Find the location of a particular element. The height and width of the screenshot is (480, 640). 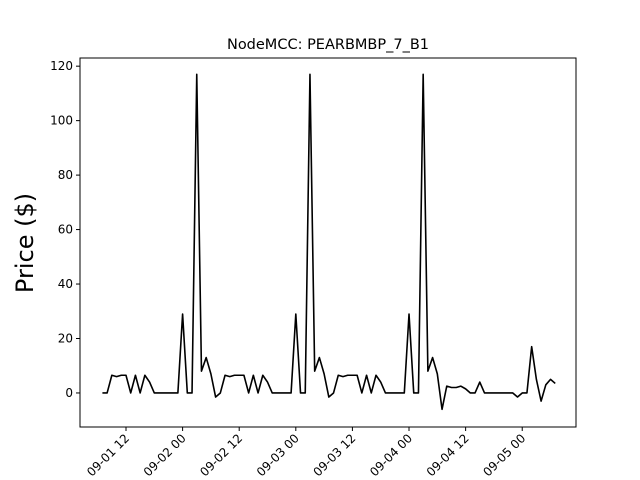

x-tick-label: 09-03 12 is located at coordinates (334, 455).